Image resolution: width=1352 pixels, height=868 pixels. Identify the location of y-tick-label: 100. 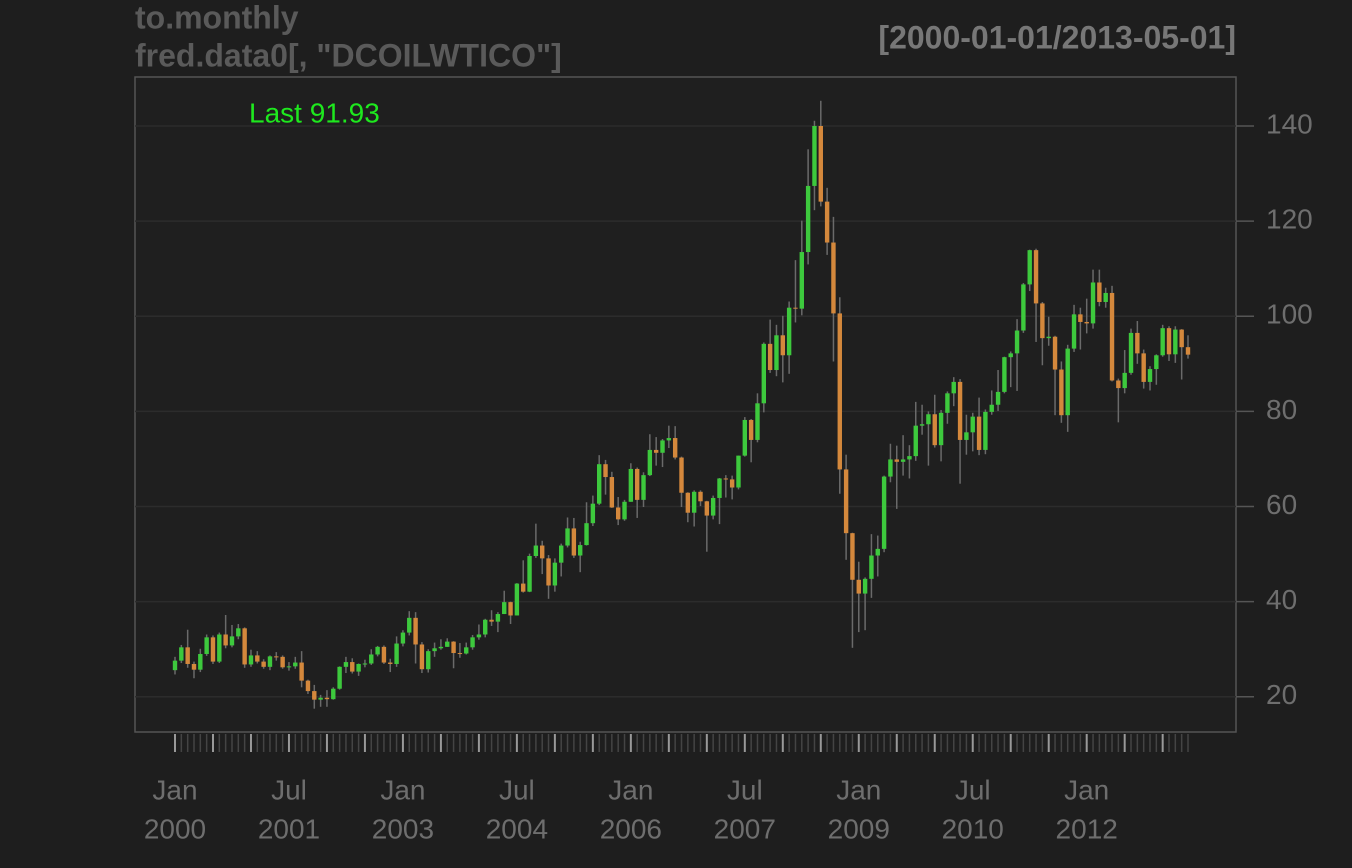
(1289, 314).